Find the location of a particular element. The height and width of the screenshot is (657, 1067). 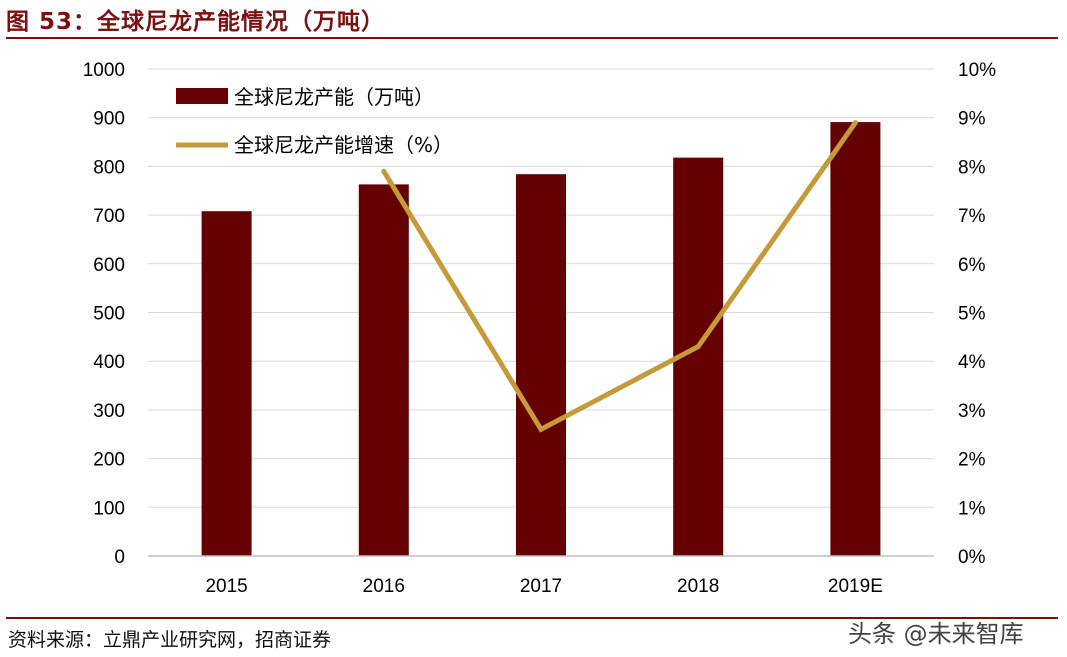

y-right-tick-label: 6% is located at coordinates (972, 265).